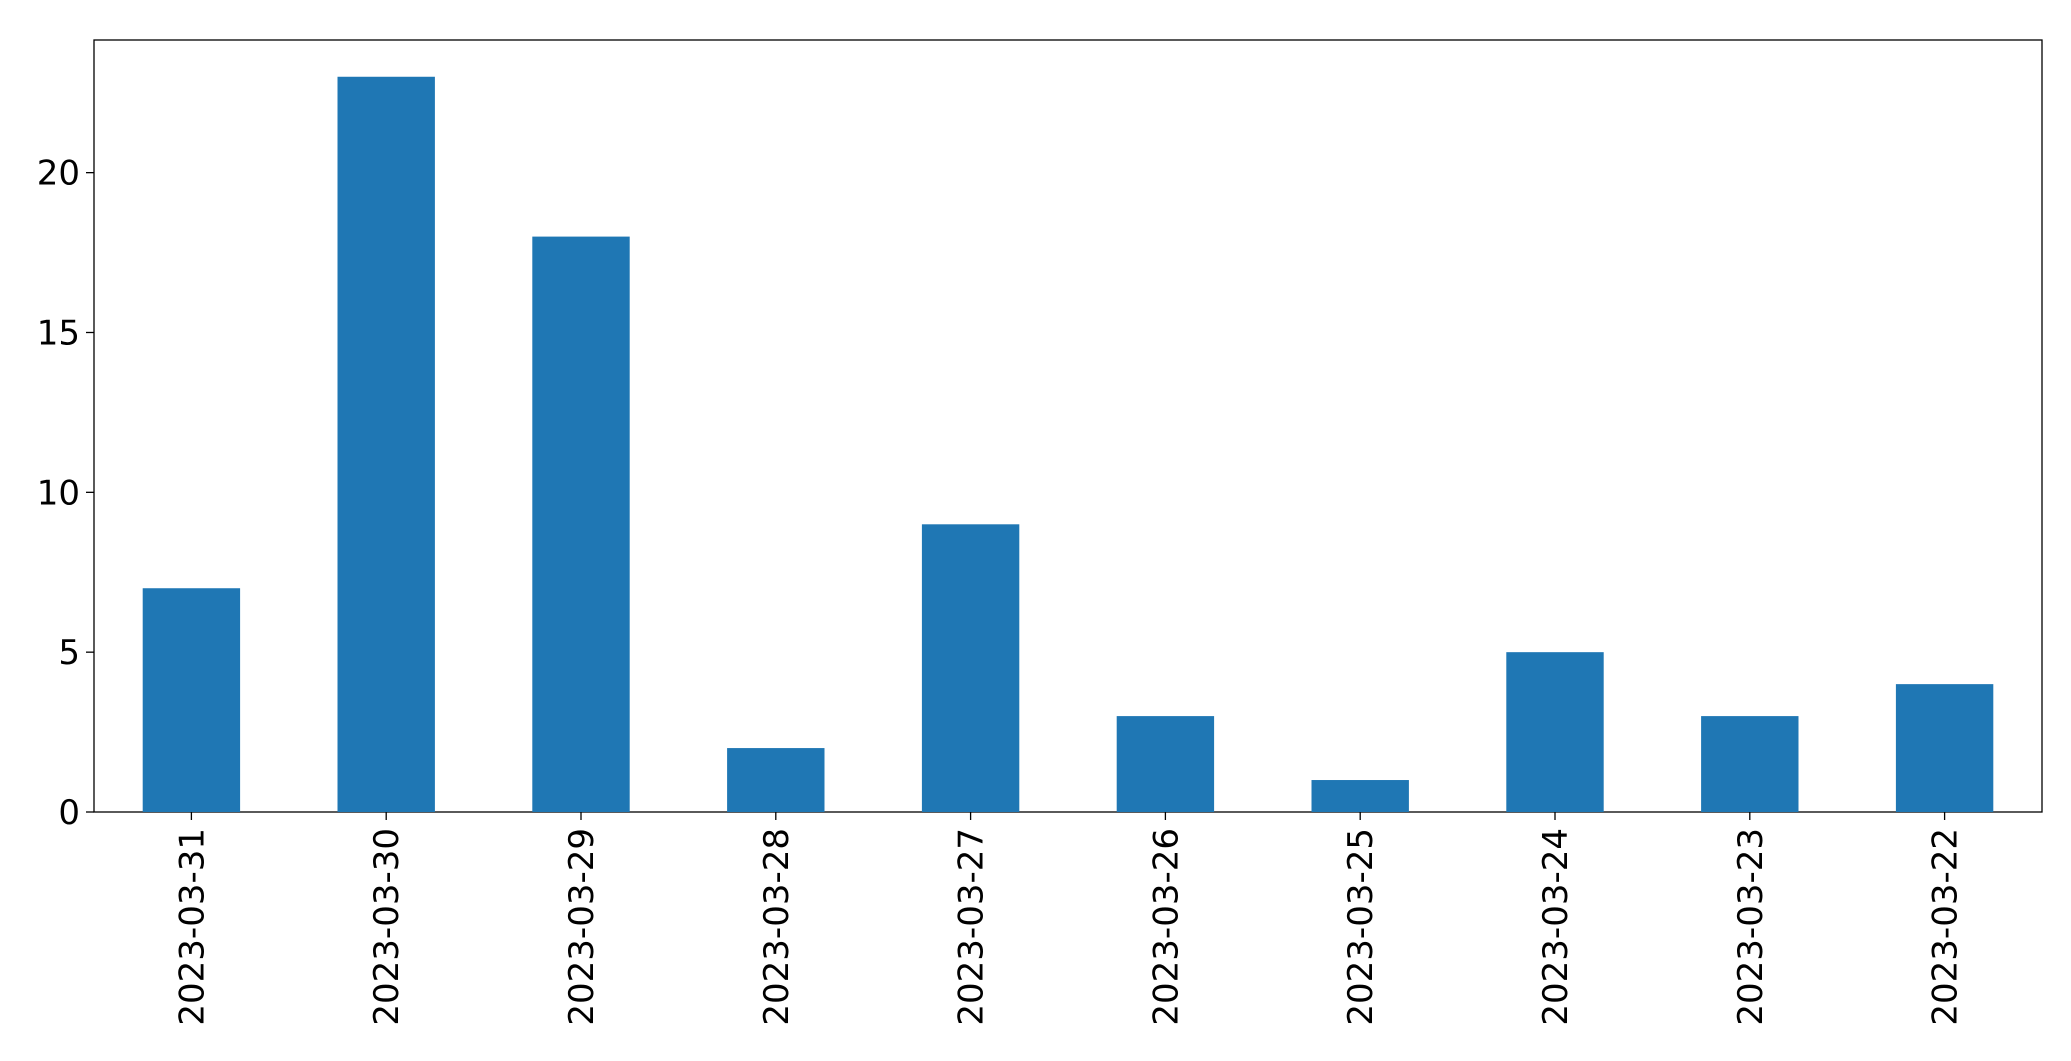 Image resolution: width=2071 pixels, height=1061 pixels. What do you see at coordinates (1556, 927) in the screenshot?
I see `x-tick-label: 2023-03-24` at bounding box center [1556, 927].